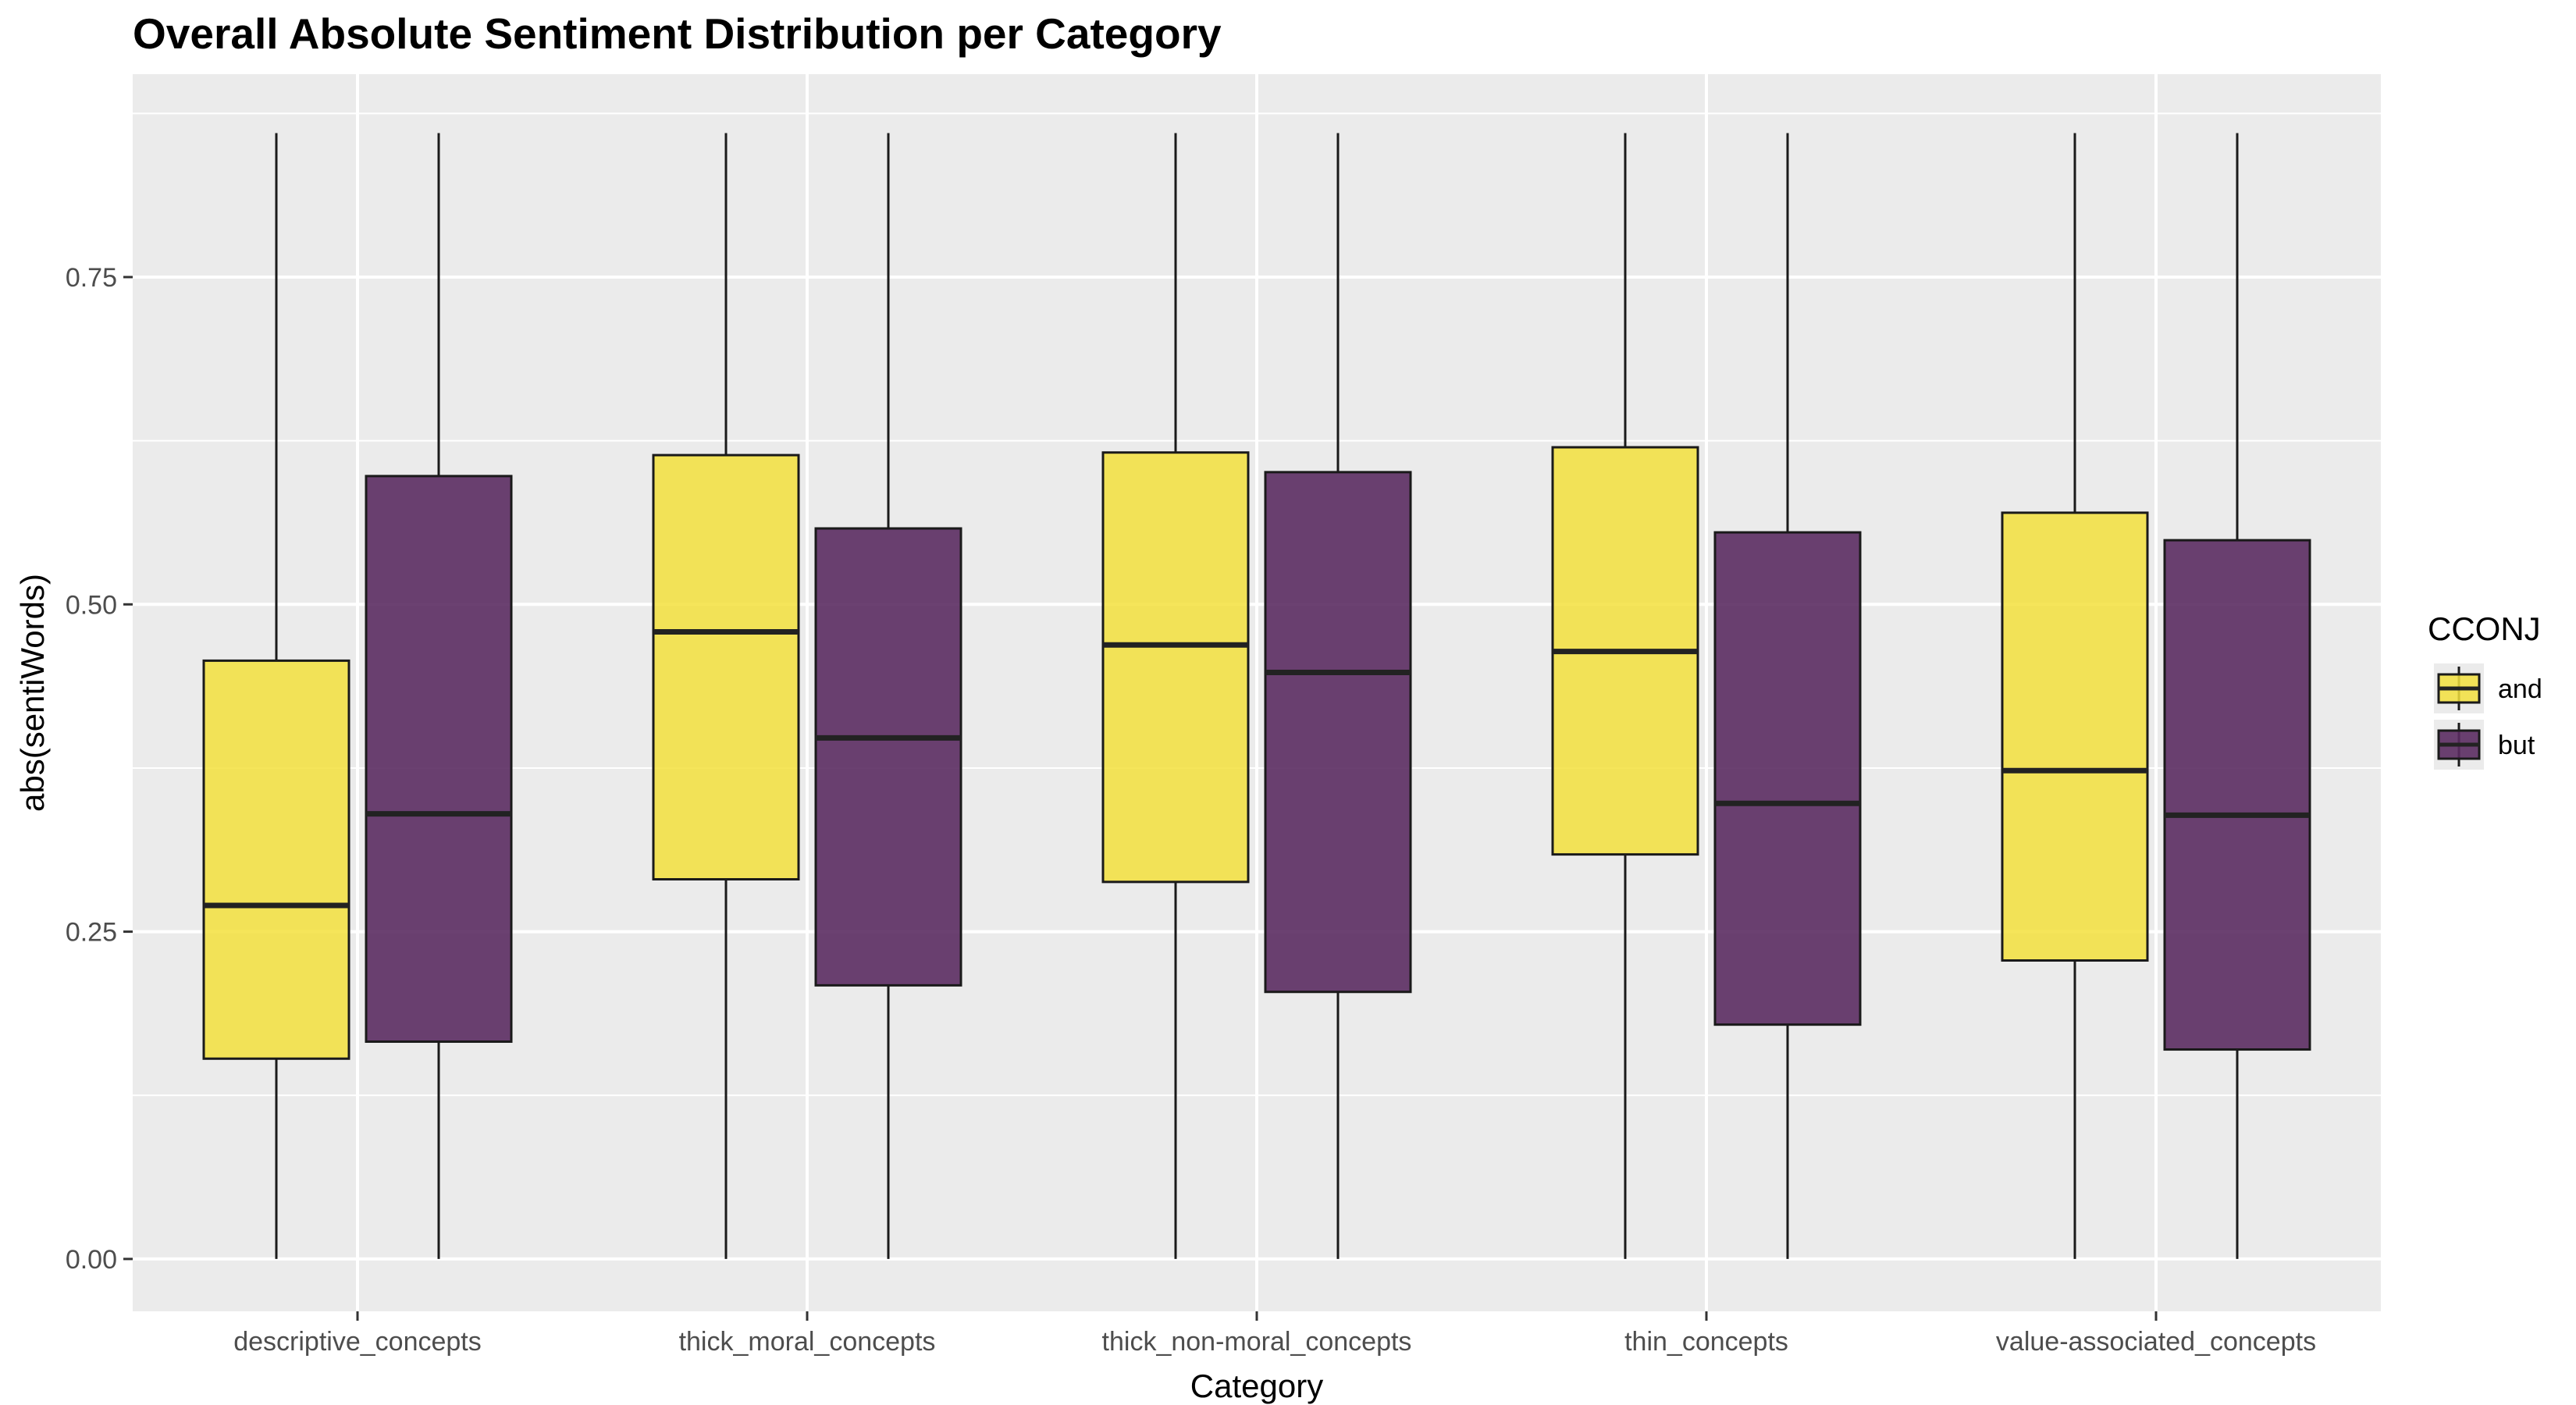 The width and height of the screenshot is (2576, 1405). I want to click on x-axis-title: Category, so click(1256, 1386).